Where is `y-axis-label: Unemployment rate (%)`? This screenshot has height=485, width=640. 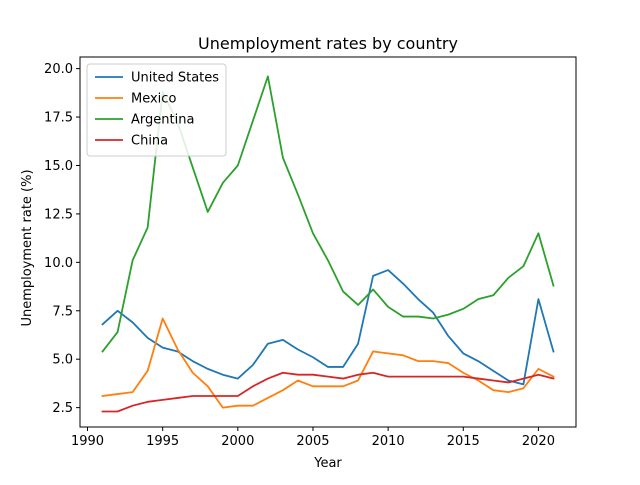
y-axis-label: Unemployment rate (%) is located at coordinates (27, 247).